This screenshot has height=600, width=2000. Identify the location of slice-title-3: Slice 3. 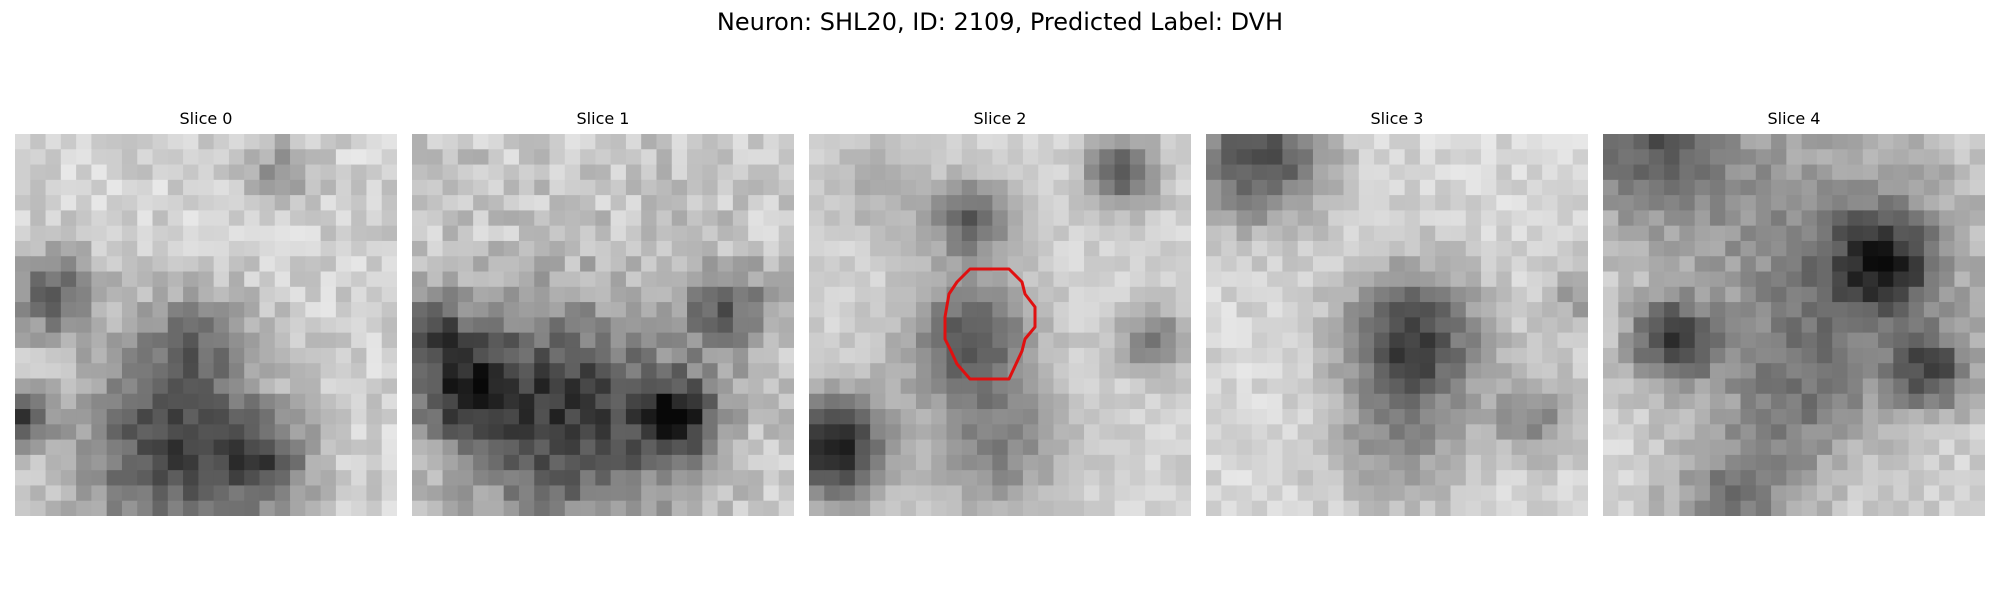
(1397, 118).